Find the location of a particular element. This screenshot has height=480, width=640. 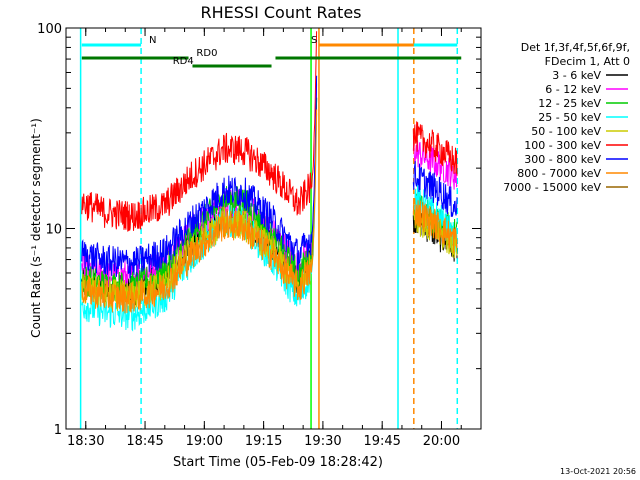

legend-label: 6 - 12 keV is located at coordinates (573, 89).